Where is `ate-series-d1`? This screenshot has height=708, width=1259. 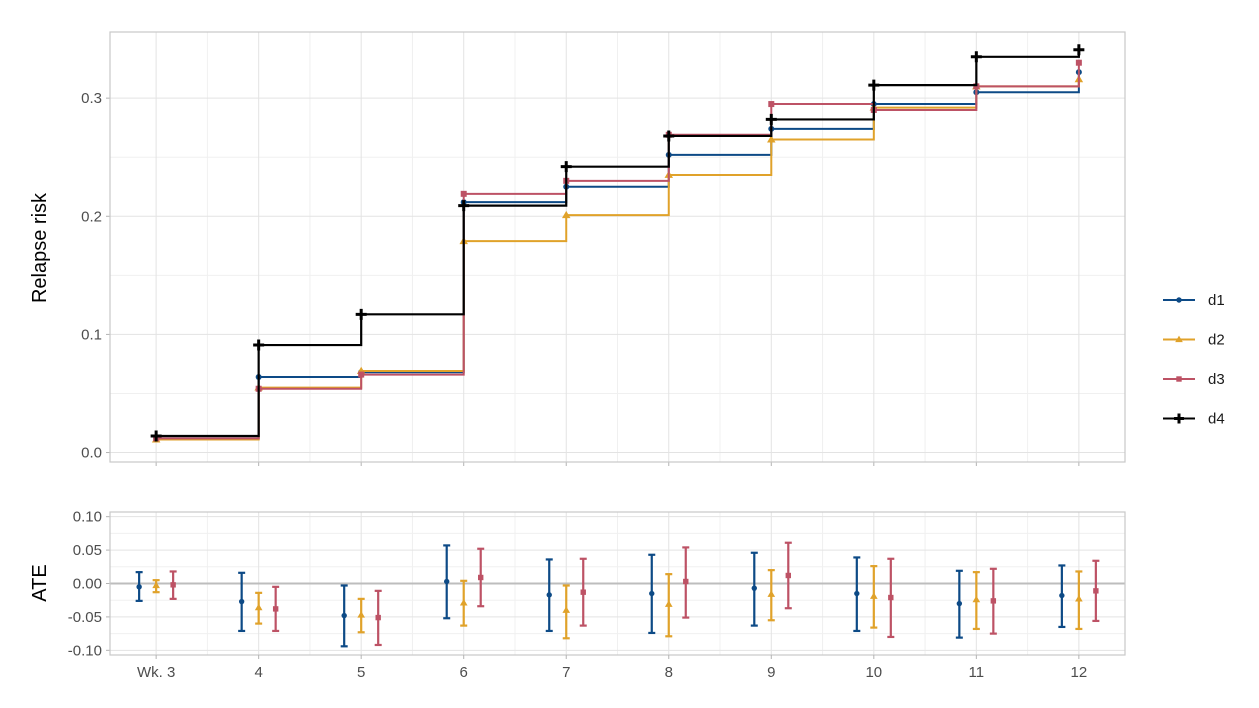 ate-series-d1 is located at coordinates (600, 596).